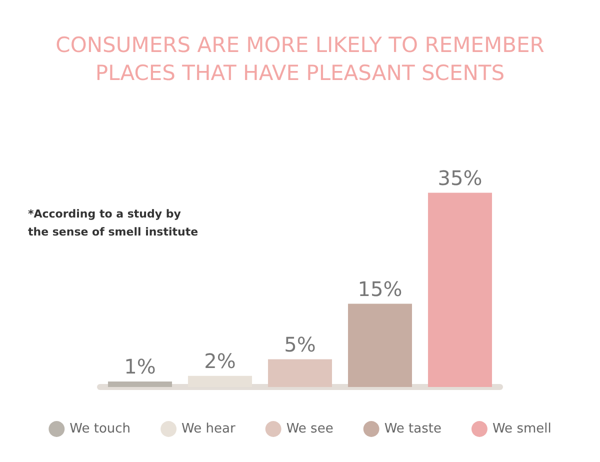 This screenshot has height=462, width=600. What do you see at coordinates (300, 344) in the screenshot?
I see `data-label: 5%` at bounding box center [300, 344].